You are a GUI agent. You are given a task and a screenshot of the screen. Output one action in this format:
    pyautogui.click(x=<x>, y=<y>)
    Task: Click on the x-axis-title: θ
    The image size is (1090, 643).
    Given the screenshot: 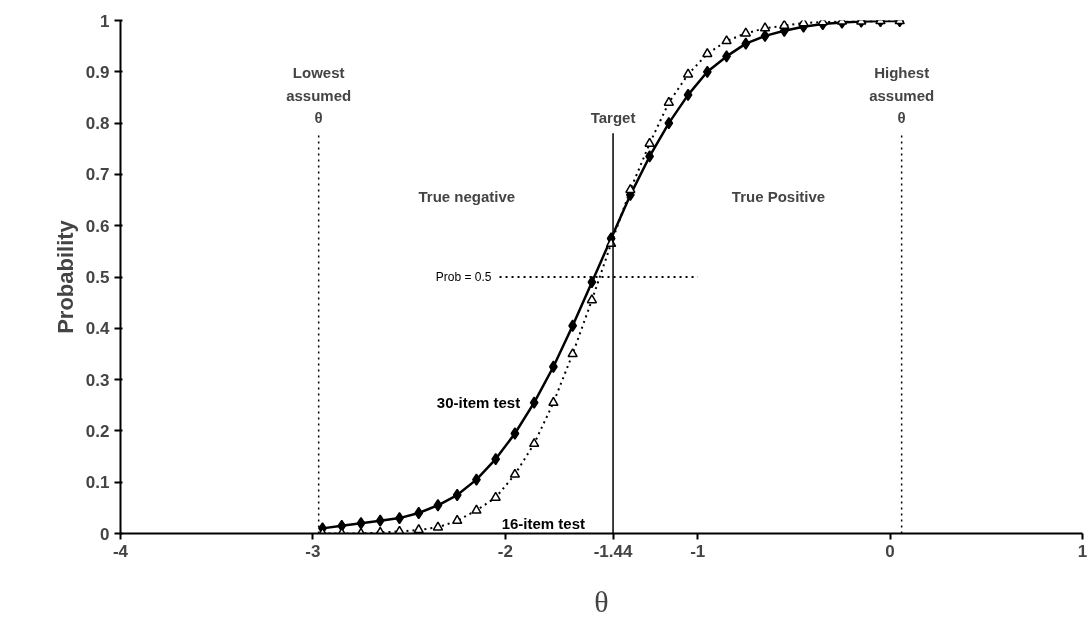 What is the action you would take?
    pyautogui.click(x=601, y=601)
    